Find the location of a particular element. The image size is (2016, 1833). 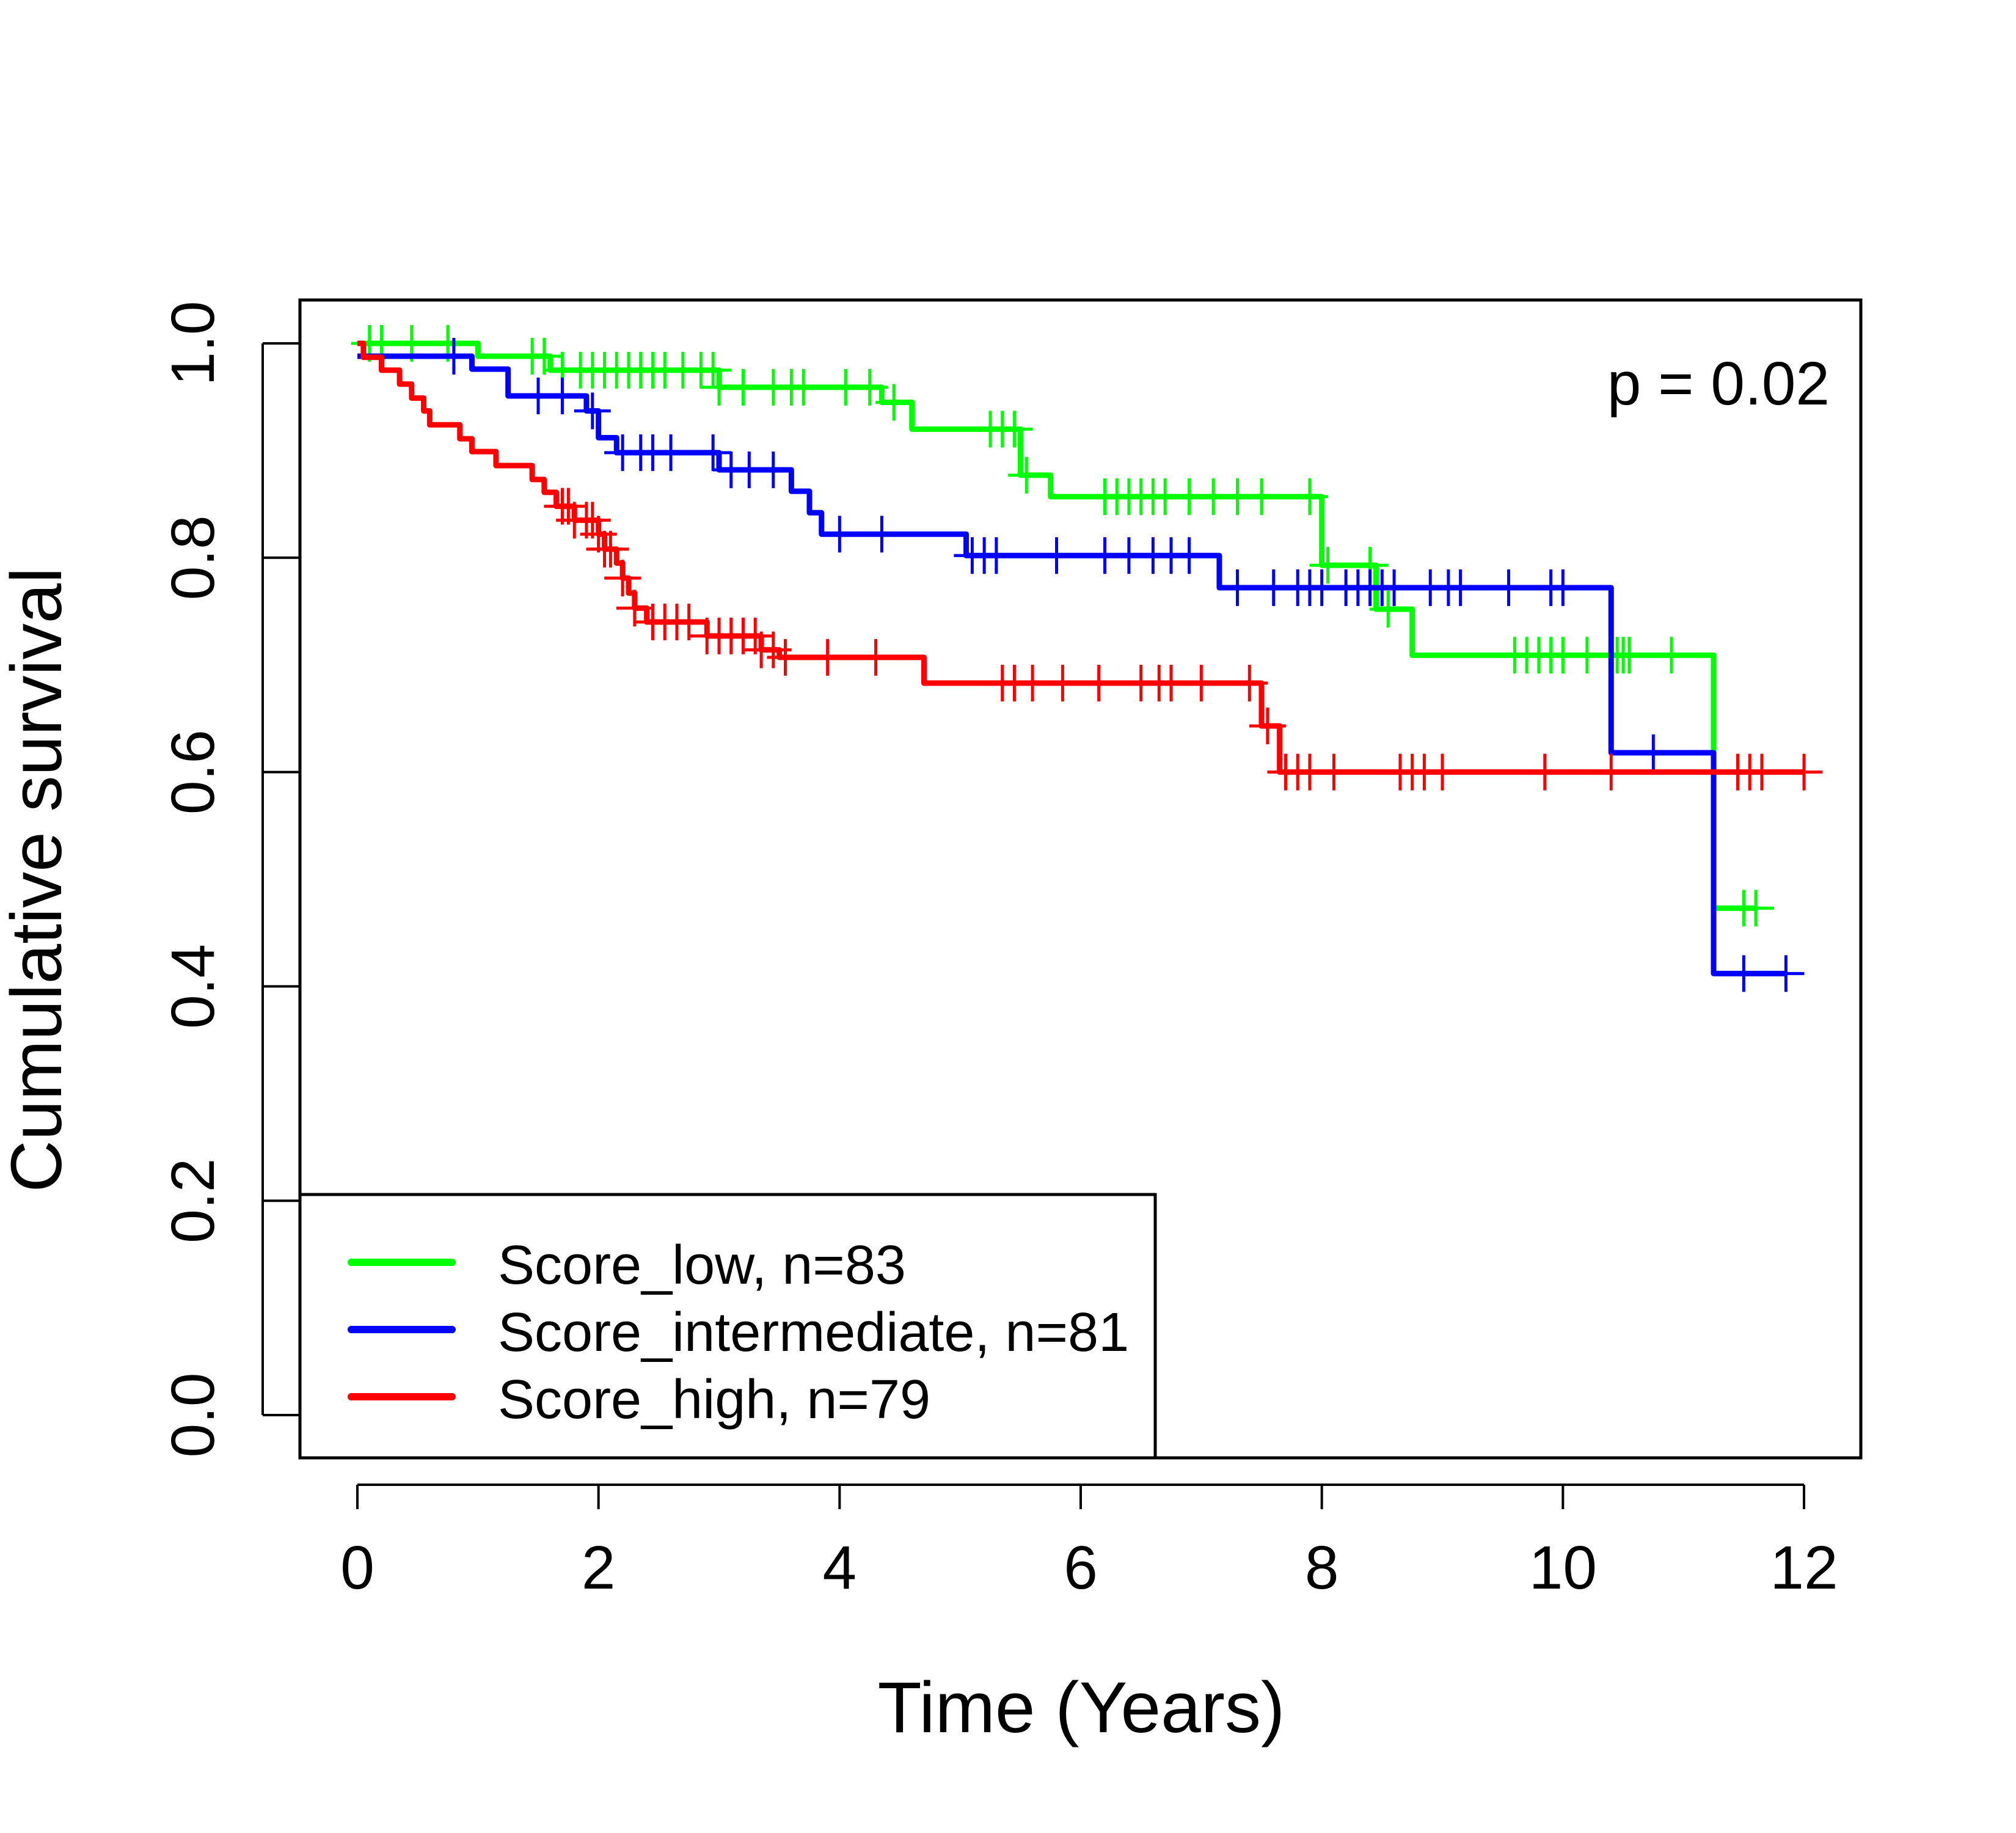

y-tick-label: 0.4 is located at coordinates (193, 986).